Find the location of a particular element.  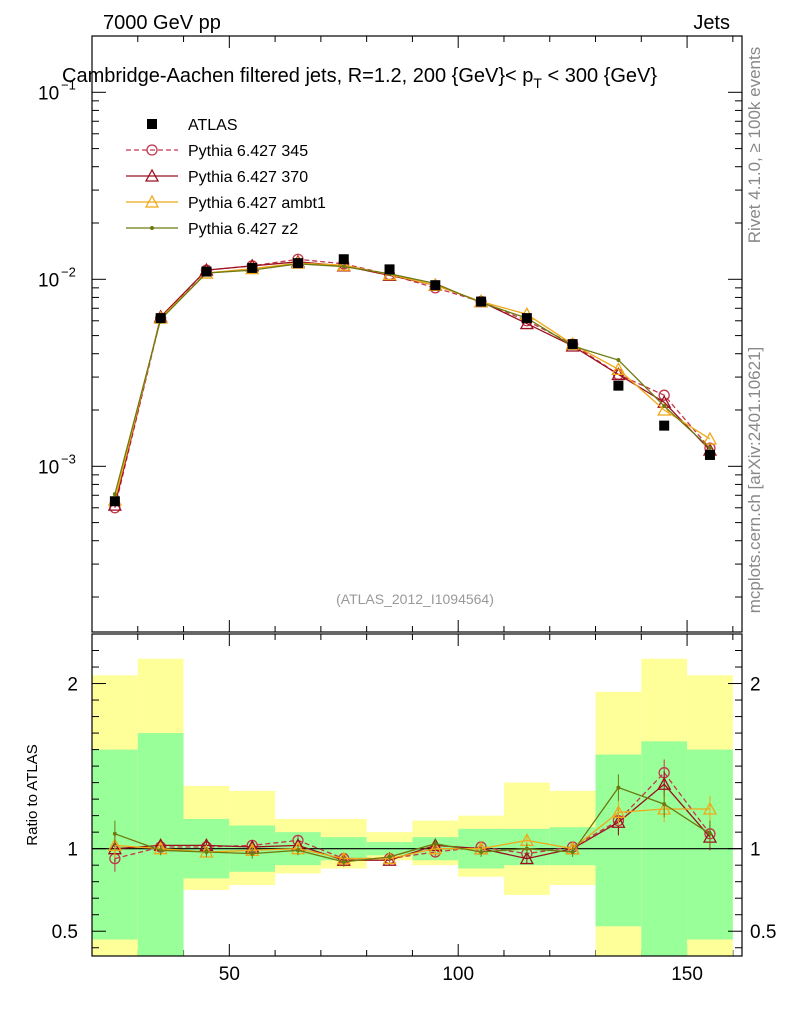

header-right-label: Jets is located at coordinates (711, 23).